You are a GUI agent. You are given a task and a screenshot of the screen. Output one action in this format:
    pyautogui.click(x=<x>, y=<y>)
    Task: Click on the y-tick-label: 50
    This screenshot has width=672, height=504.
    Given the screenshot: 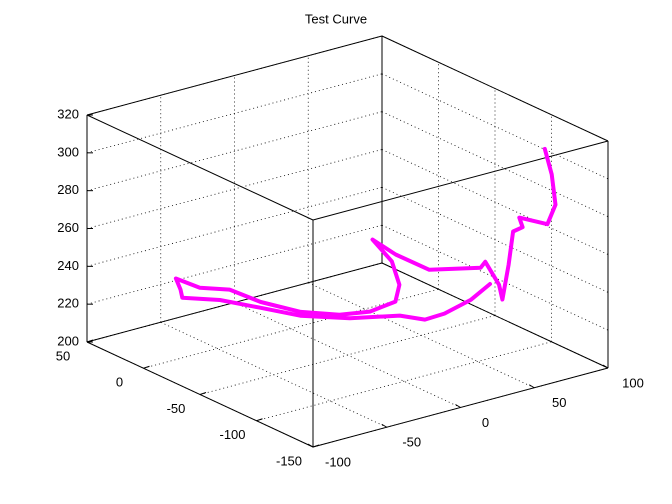 What is the action you would take?
    pyautogui.click(x=63, y=355)
    